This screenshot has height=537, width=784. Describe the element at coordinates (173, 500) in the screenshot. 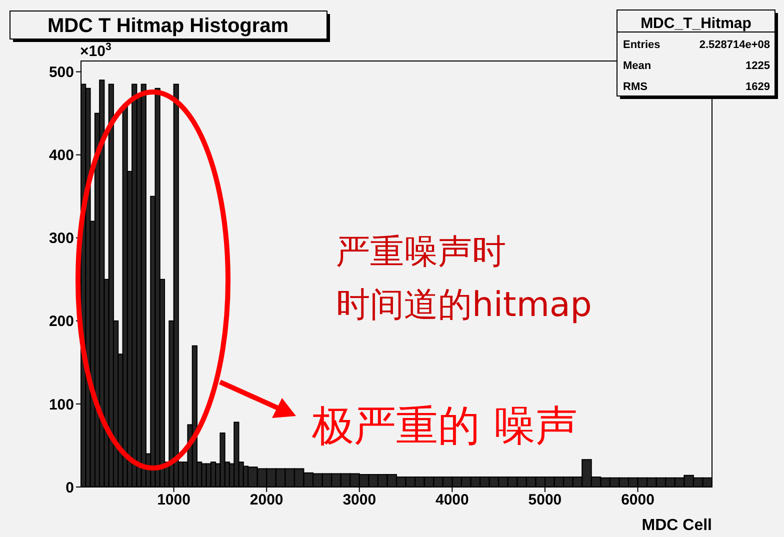

I see `x-tick-label: 1000` at that location.